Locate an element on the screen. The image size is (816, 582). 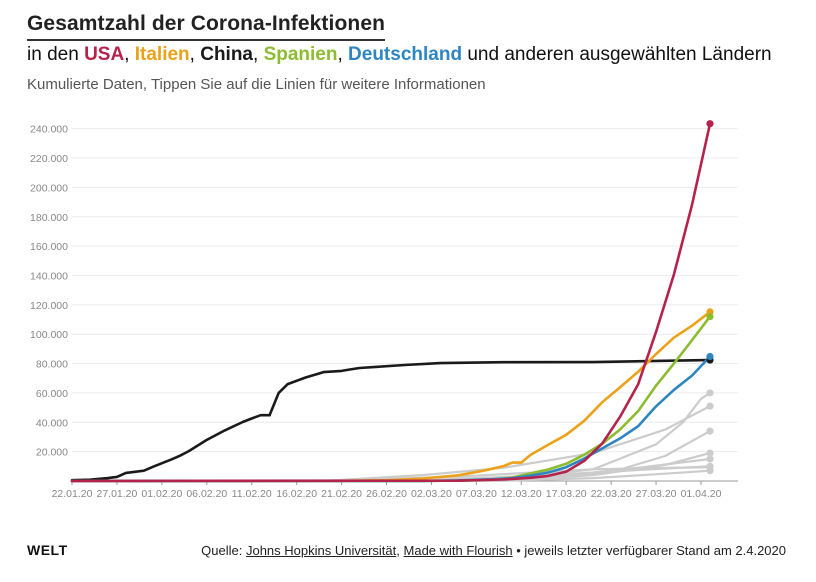
x-tick-label: 02.03.20 is located at coordinates (431, 494).